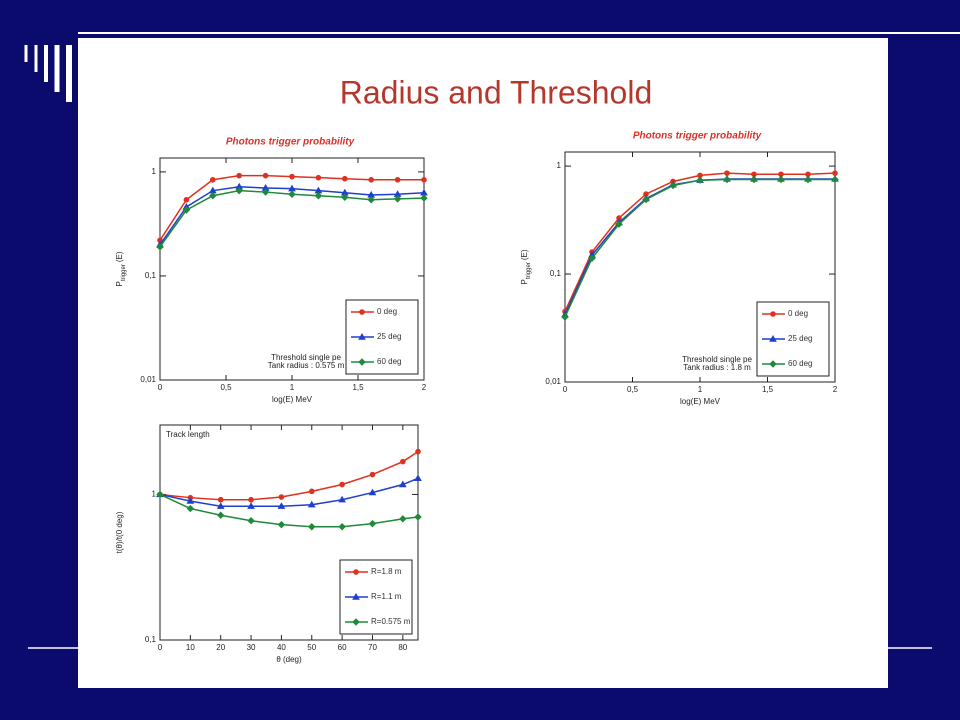 Image resolution: width=960 pixels, height=720 pixels. What do you see at coordinates (391, 621) in the screenshot?
I see `legend-label: R=0.575 m` at bounding box center [391, 621].